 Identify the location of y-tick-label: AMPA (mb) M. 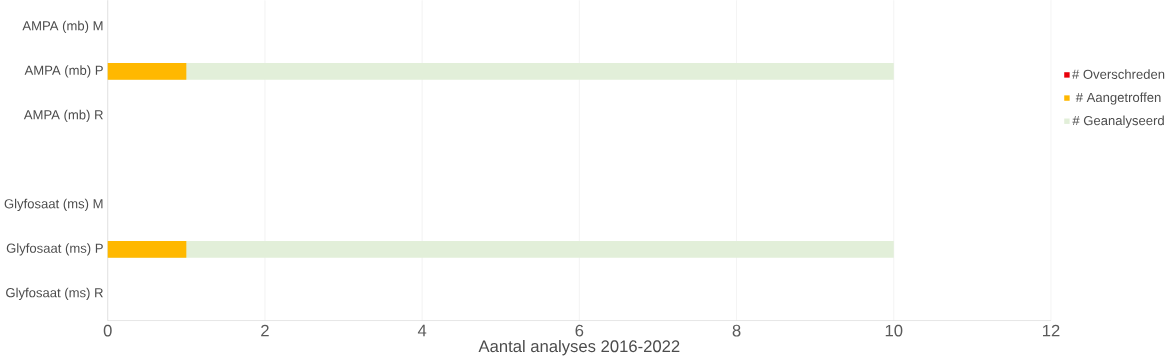
(62, 26).